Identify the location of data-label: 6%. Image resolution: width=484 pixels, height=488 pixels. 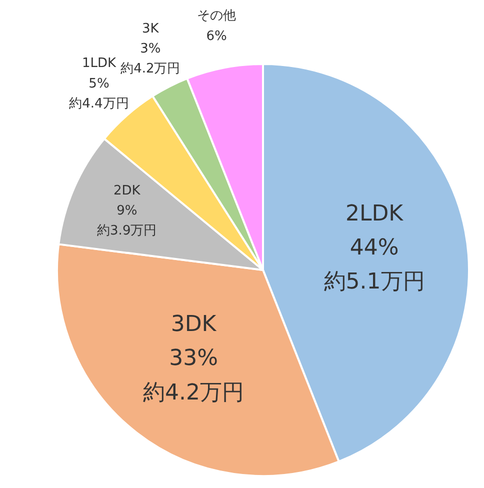
(216, 36).